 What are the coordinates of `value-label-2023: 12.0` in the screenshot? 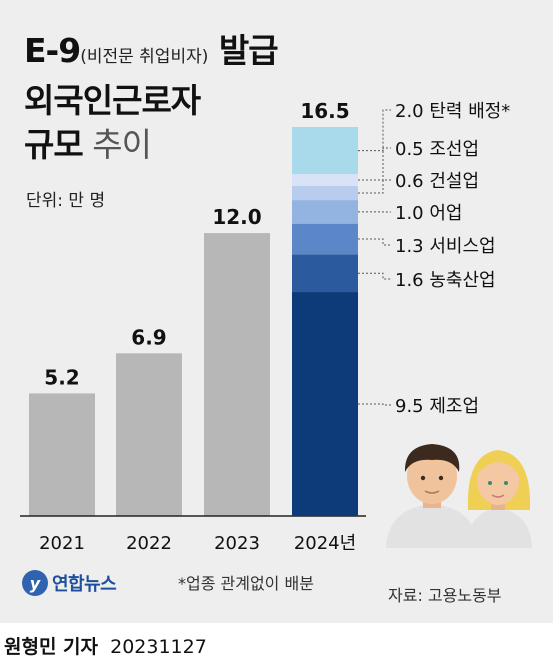 It's located at (236, 217).